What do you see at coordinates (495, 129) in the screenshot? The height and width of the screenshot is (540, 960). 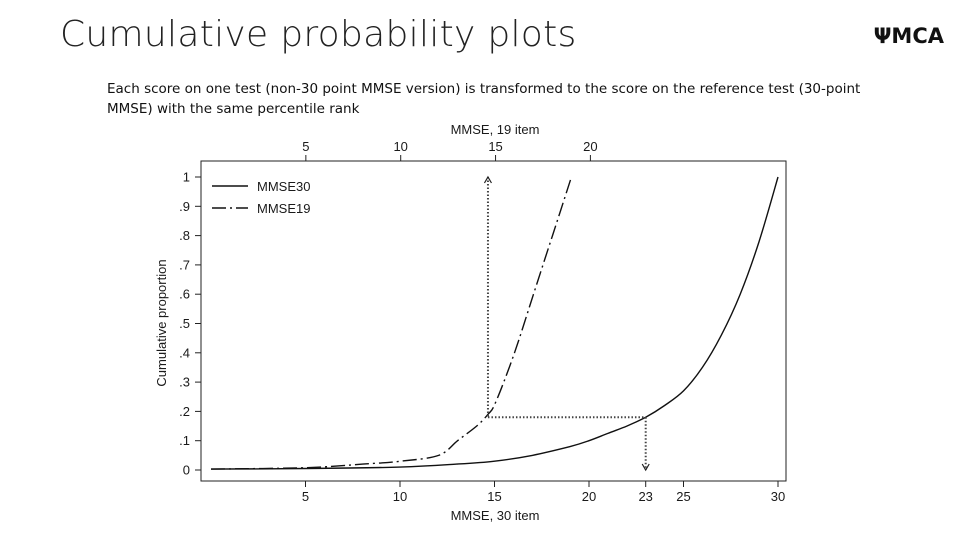 I see `x-axis-top-label: MMSE, 19 item` at bounding box center [495, 129].